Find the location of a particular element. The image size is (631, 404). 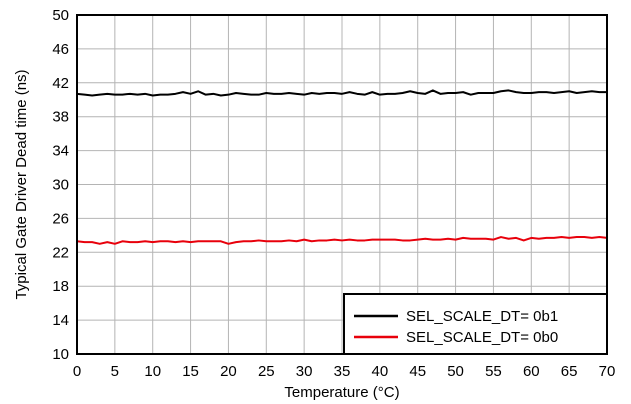

x-tick-label: 45 is located at coordinates (417, 371).